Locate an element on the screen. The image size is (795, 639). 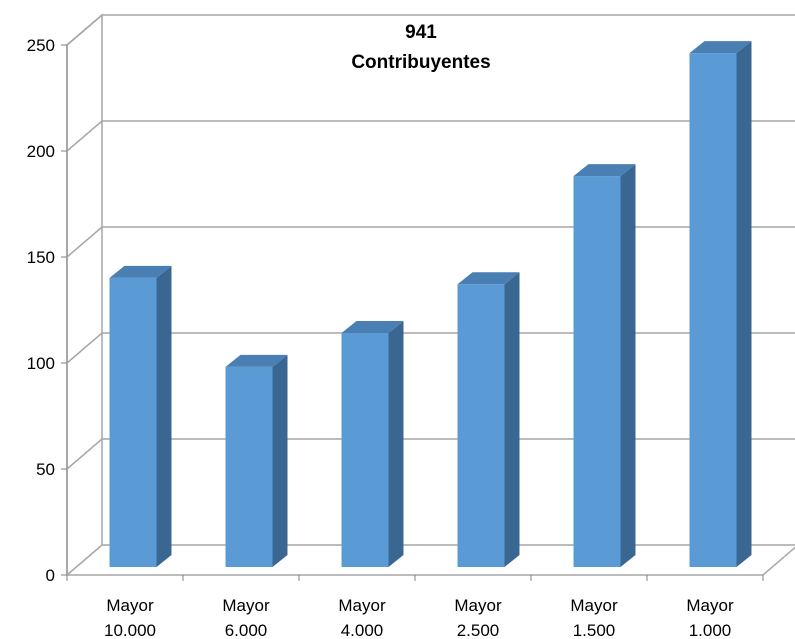
x-tick-label-line: 1.500 is located at coordinates (594, 630).